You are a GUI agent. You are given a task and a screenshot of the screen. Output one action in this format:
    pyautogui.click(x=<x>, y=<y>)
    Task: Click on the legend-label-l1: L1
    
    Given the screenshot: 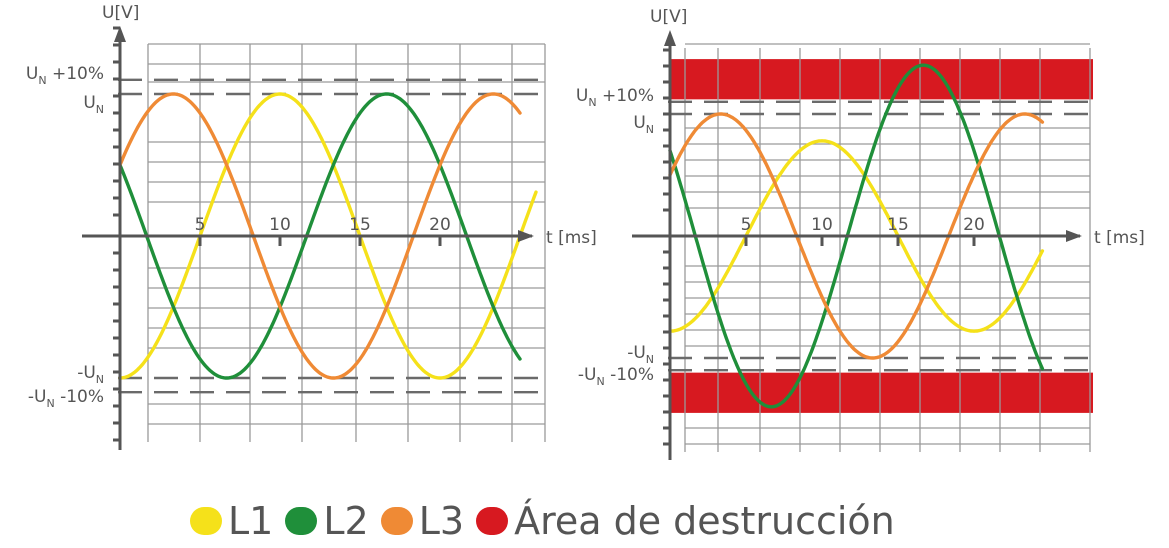 What is the action you would take?
    pyautogui.click(x=251, y=521)
    